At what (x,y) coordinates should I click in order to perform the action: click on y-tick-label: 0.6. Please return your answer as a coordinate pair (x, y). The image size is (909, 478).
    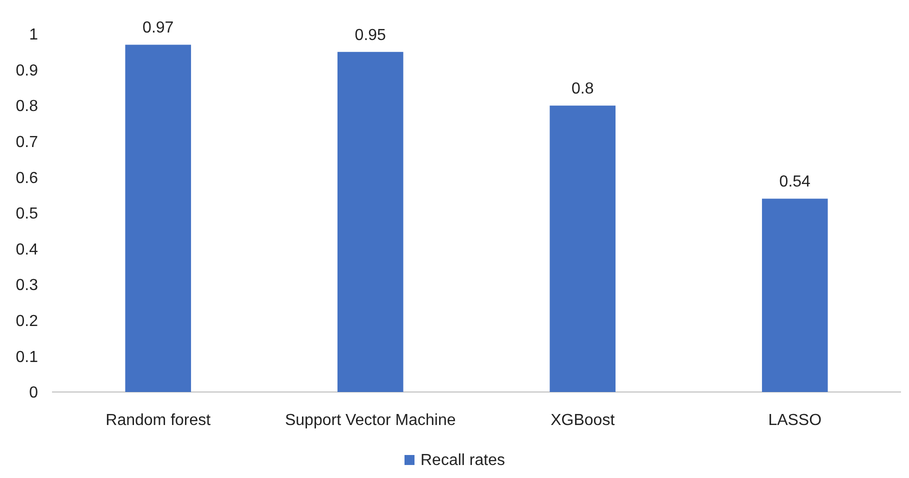
    Looking at the image, I should click on (27, 178).